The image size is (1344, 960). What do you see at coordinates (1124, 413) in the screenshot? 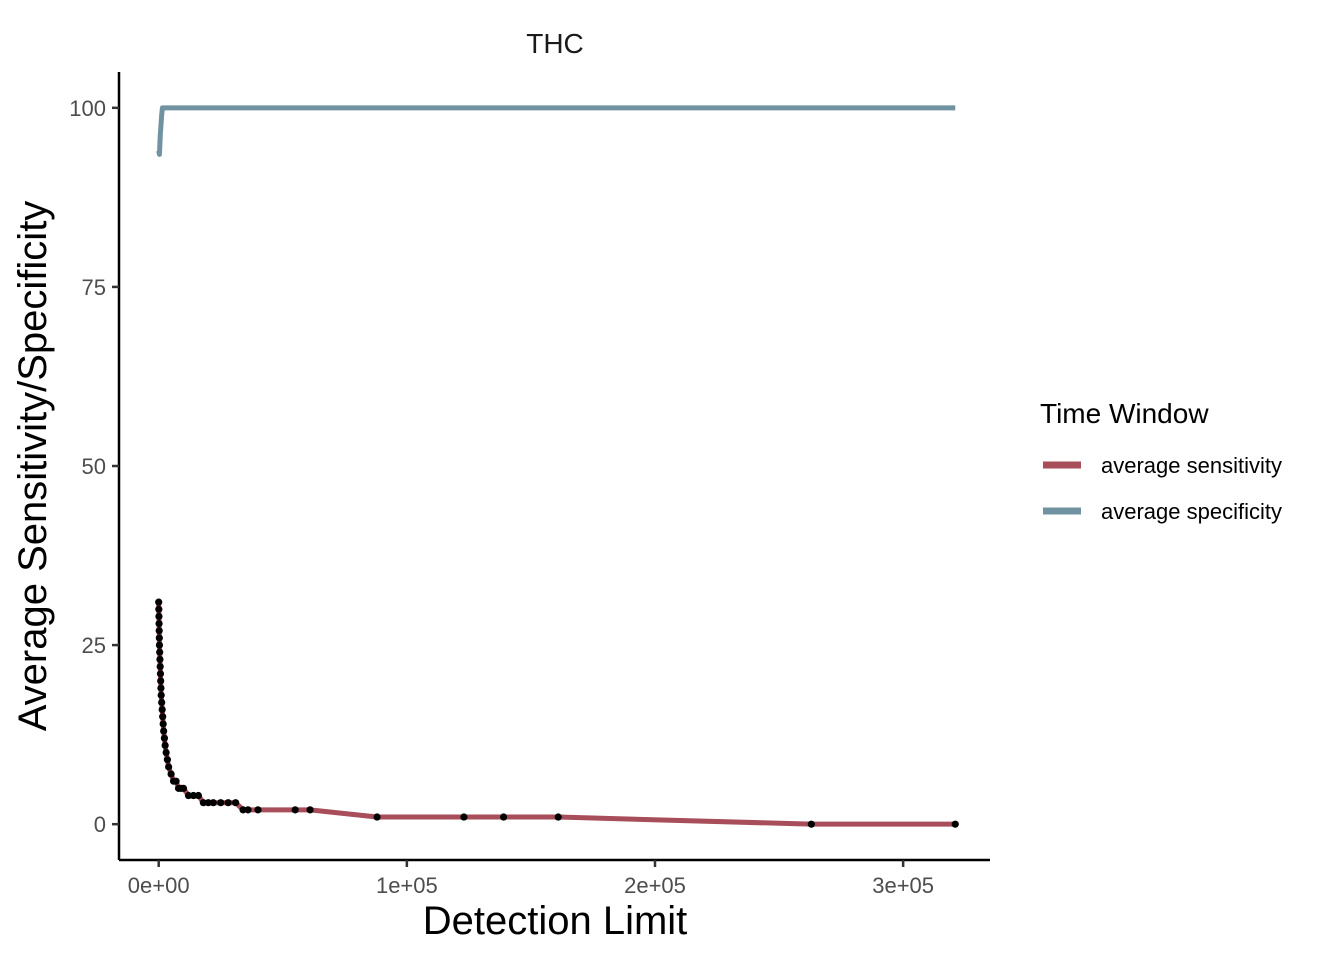
I see `legend-title: Time Window` at bounding box center [1124, 413].